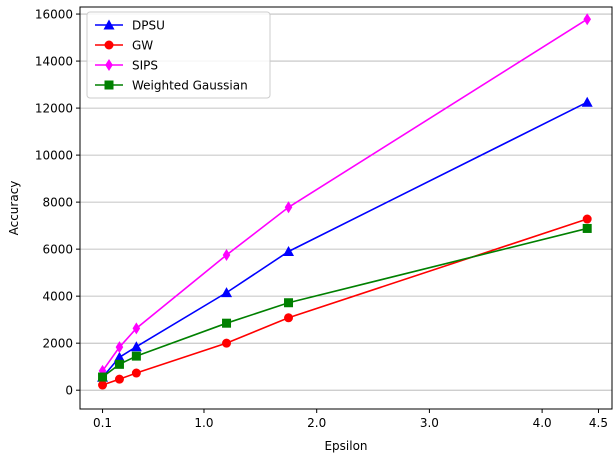 The image size is (615, 456). What do you see at coordinates (148, 26) in the screenshot?
I see `legend-label: DPSU` at bounding box center [148, 26].